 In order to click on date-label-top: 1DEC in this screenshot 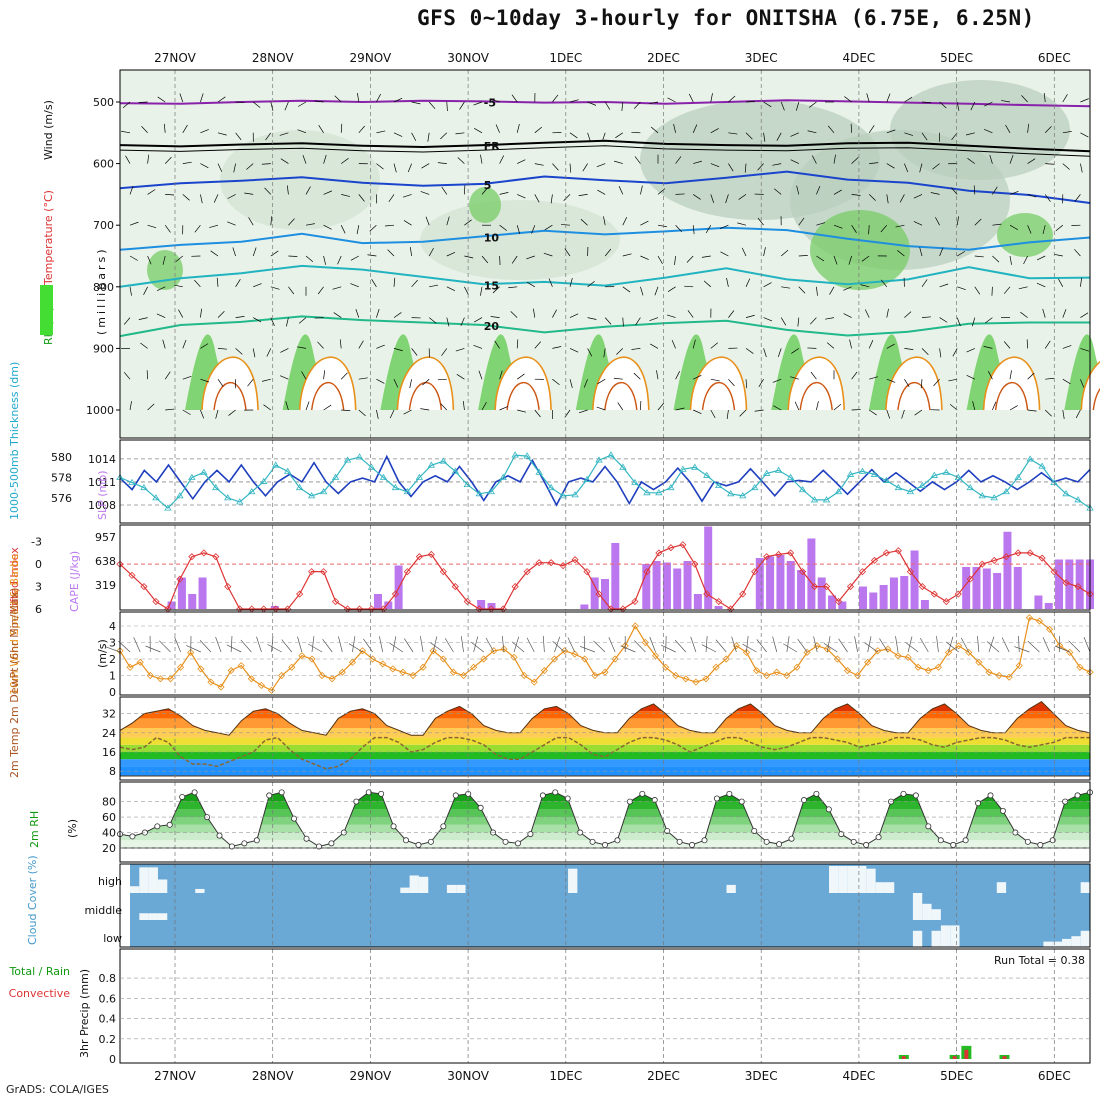, I will do `click(565, 58)`.